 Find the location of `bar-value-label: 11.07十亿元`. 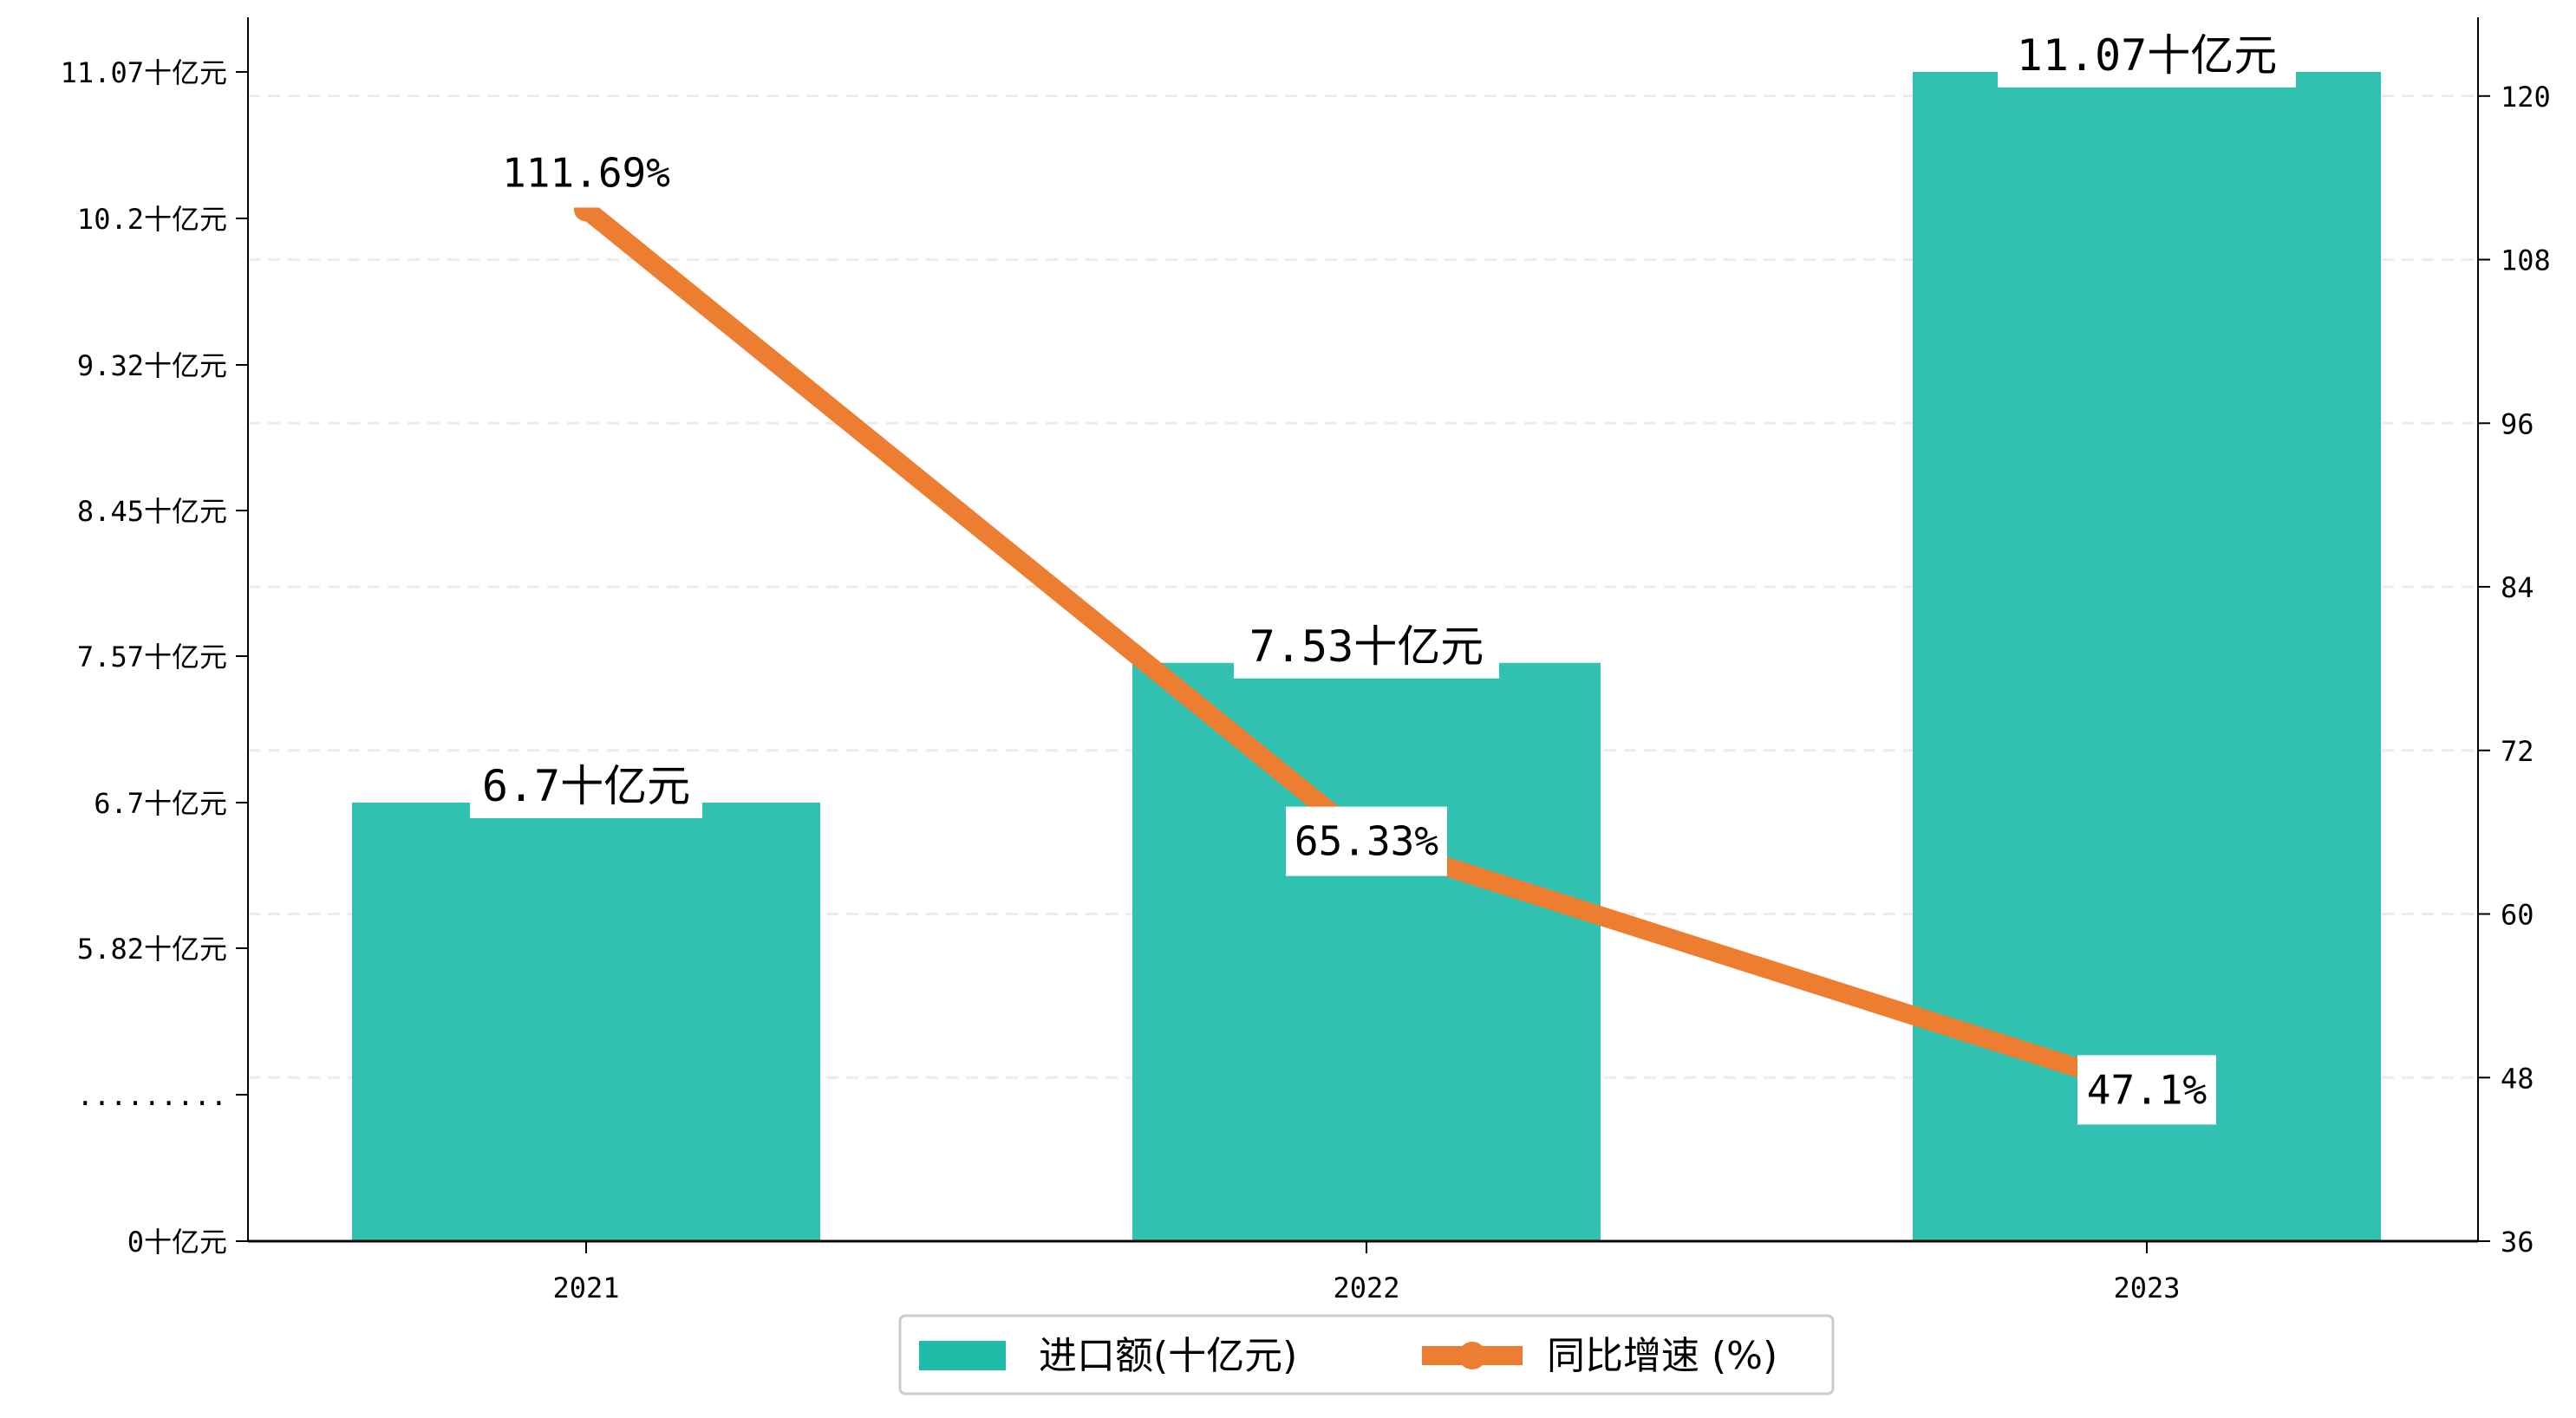

bar-value-label: 11.07十亿元 is located at coordinates (2148, 55).